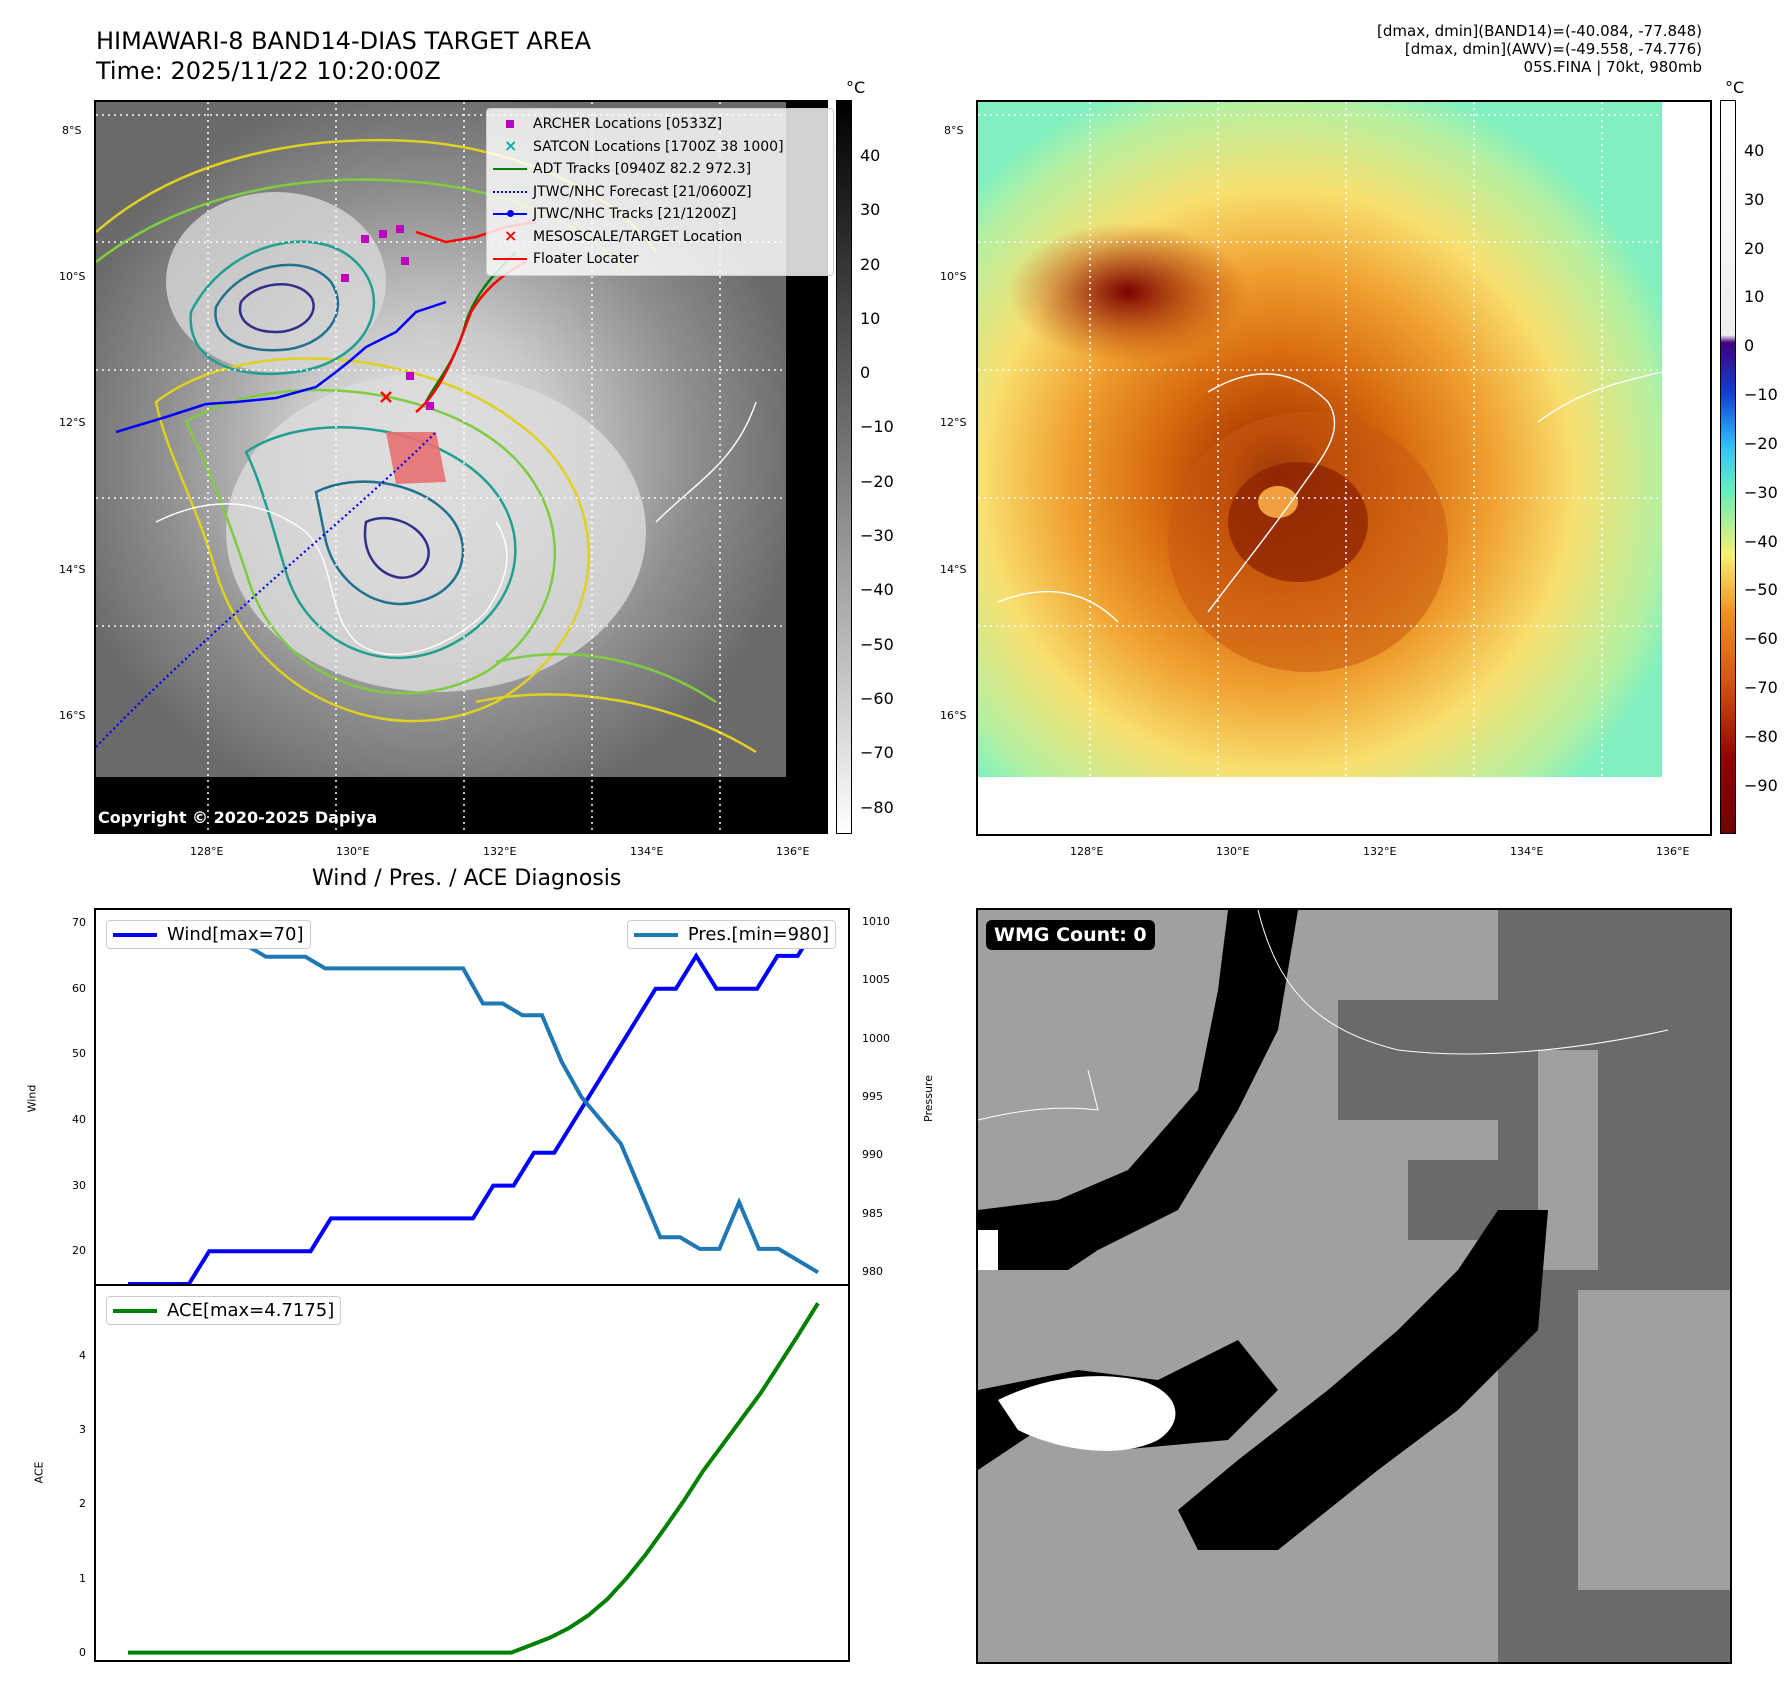 The width and height of the screenshot is (1788, 1690). I want to click on pressure-axis-label: Pressure, so click(928, 1098).